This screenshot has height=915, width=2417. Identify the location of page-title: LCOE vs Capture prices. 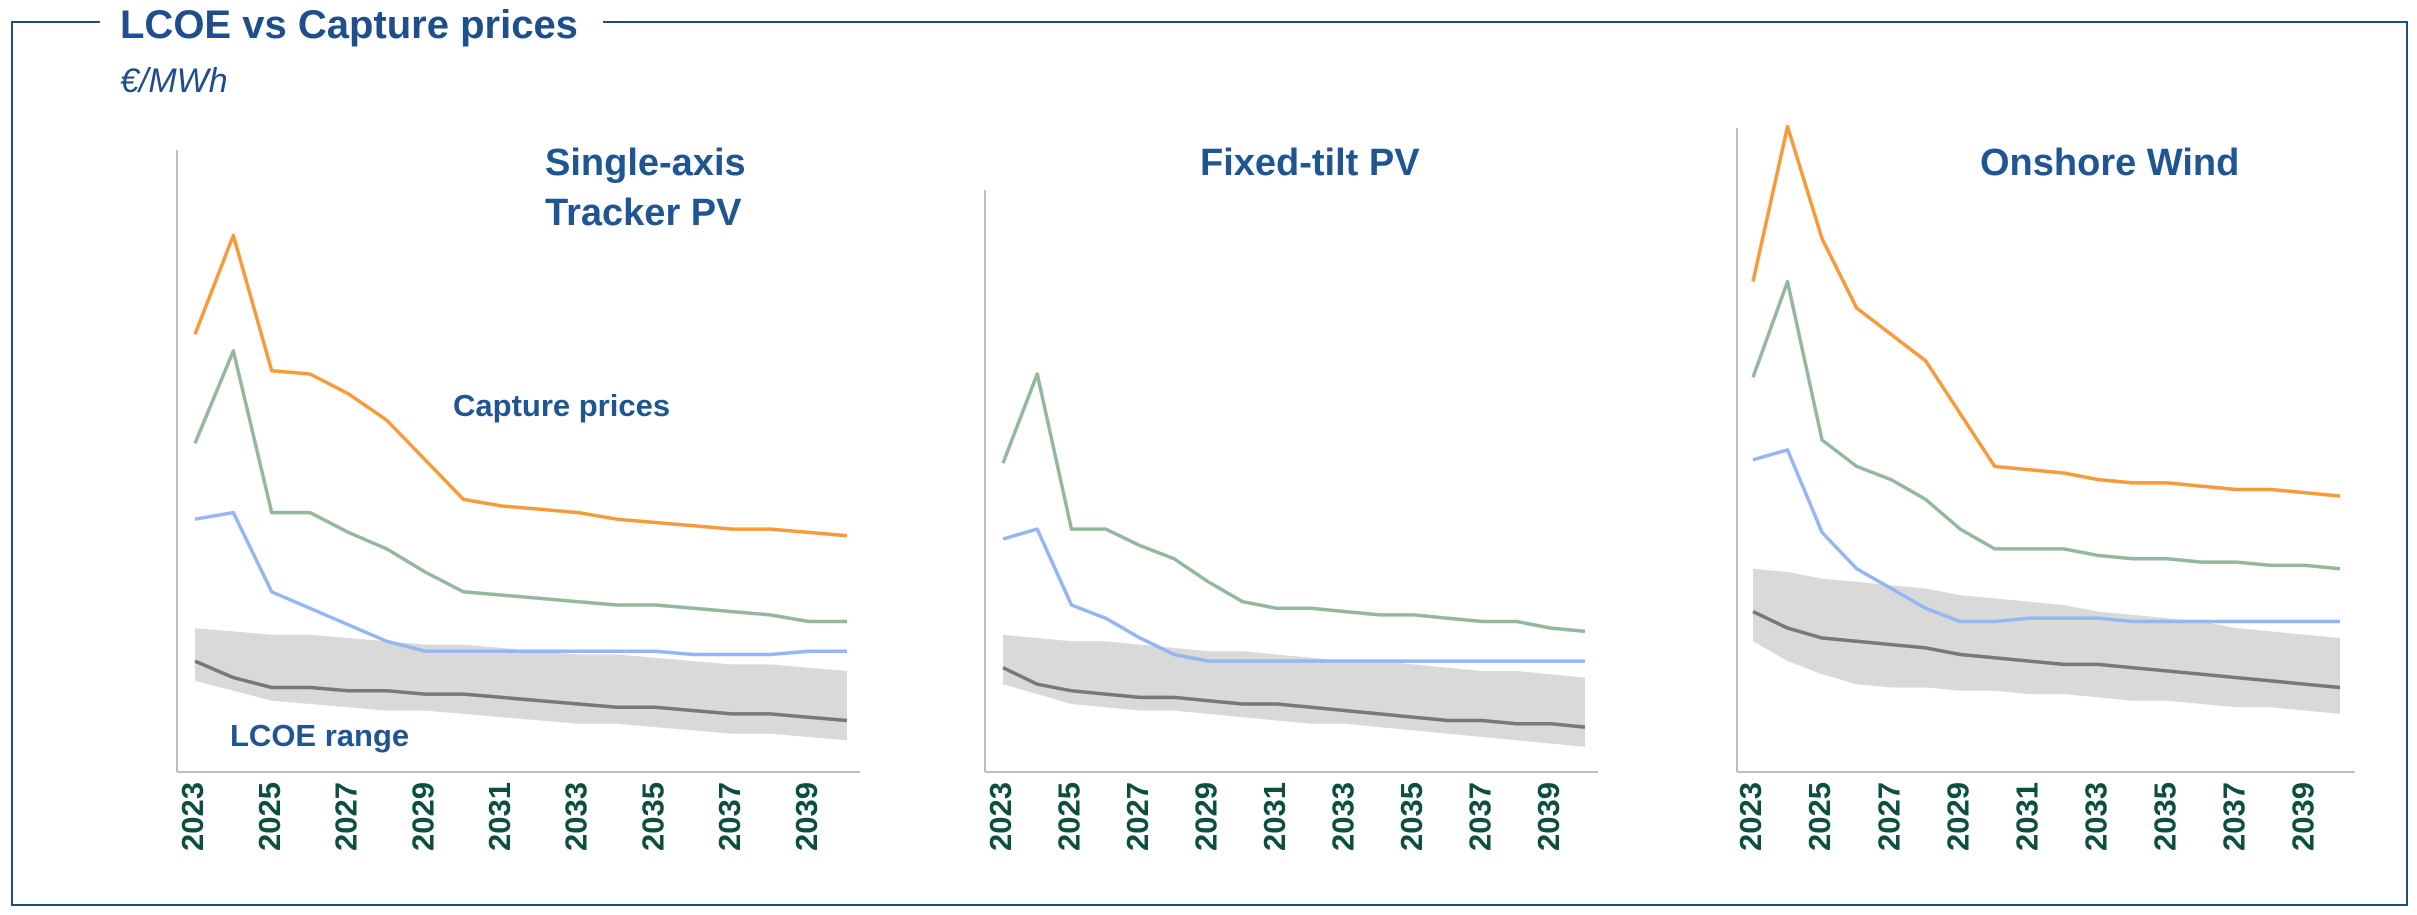
(349, 25).